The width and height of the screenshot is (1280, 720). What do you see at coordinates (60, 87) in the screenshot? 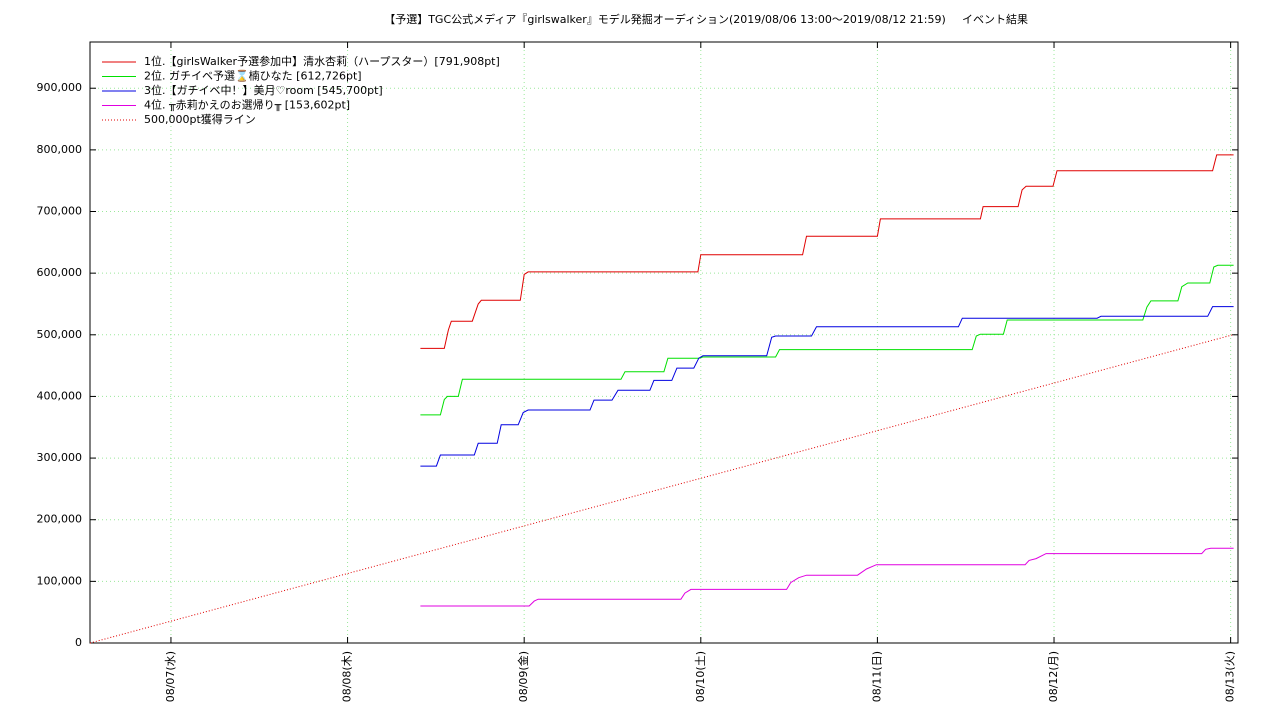
I see `y-tick-label: 900,000` at bounding box center [60, 87].